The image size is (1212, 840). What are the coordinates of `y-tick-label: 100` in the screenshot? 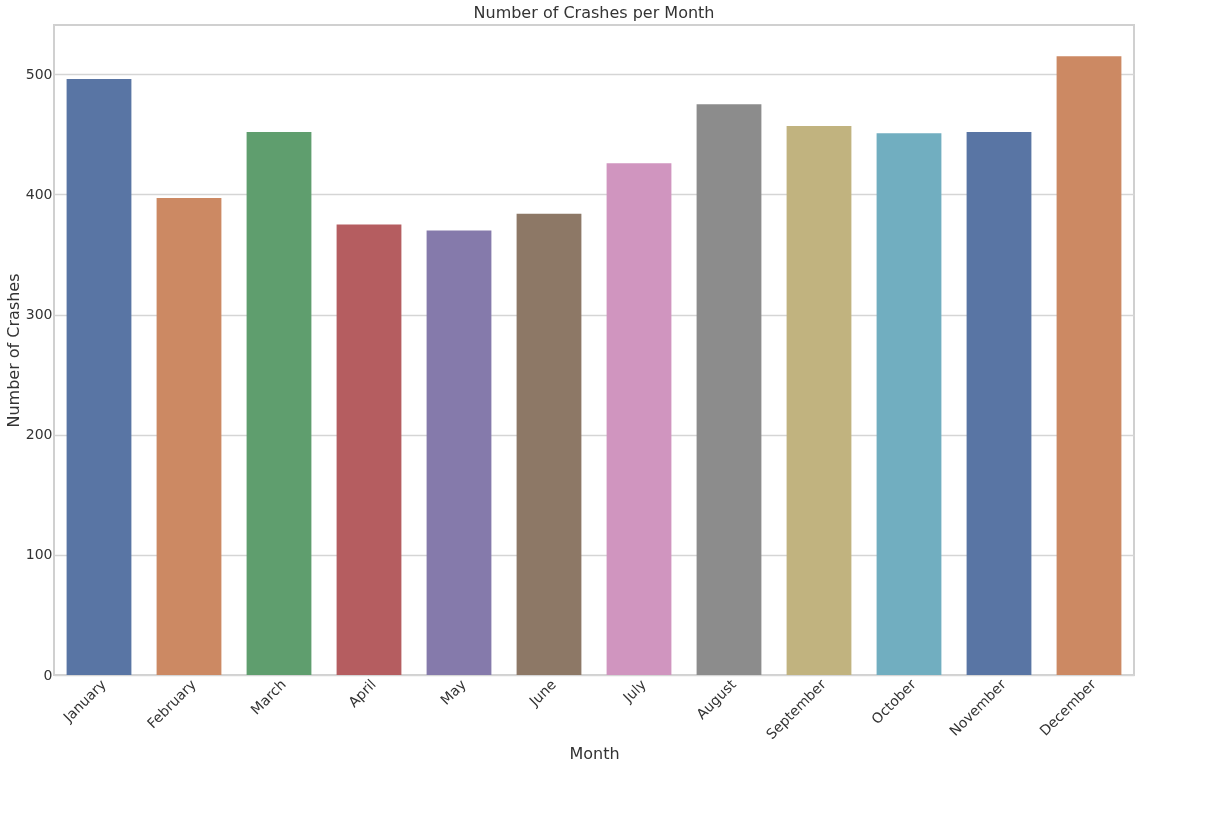 It's located at (39, 554).